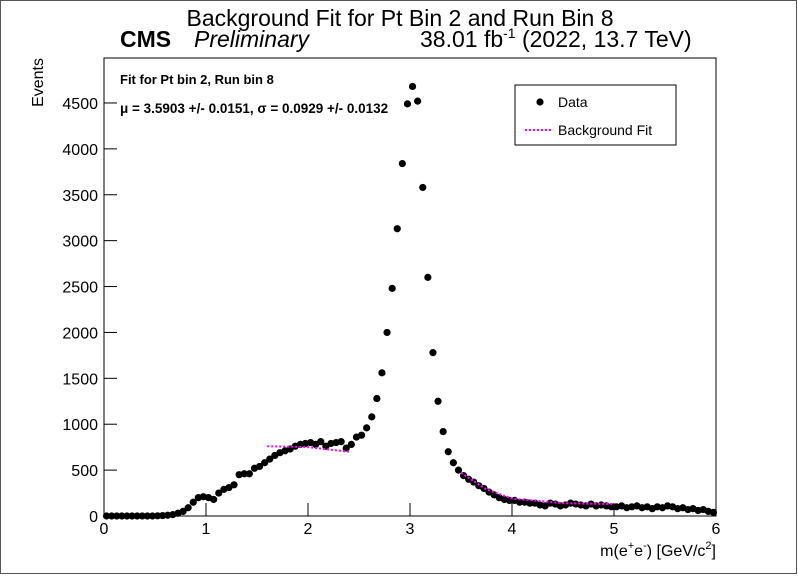  Describe the element at coordinates (714, 551) in the screenshot. I see `x-label-text: ]` at that location.